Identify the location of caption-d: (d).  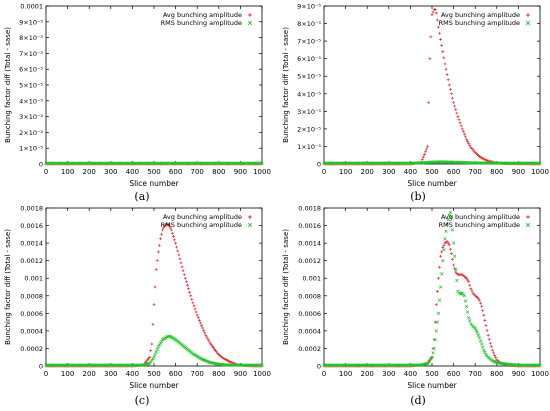
(418, 400).